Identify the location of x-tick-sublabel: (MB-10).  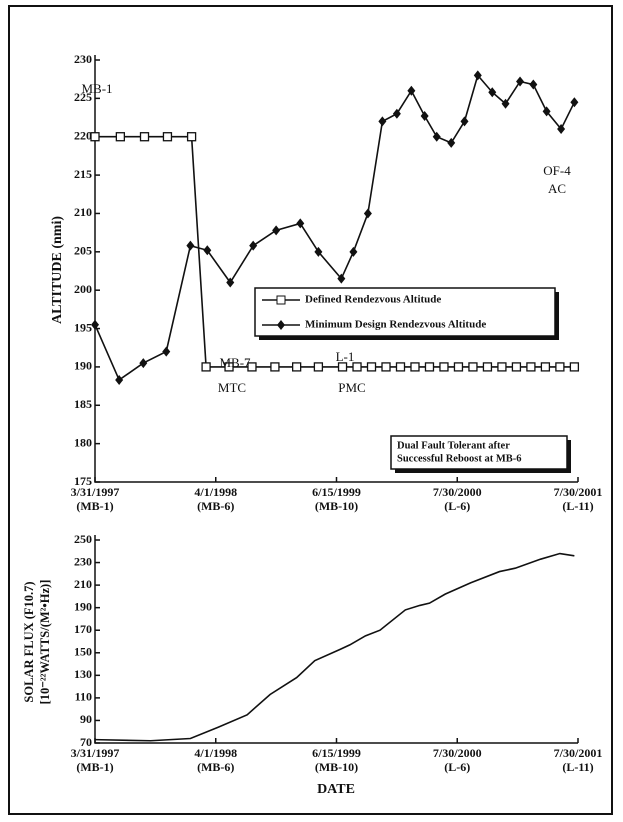
(336, 506).